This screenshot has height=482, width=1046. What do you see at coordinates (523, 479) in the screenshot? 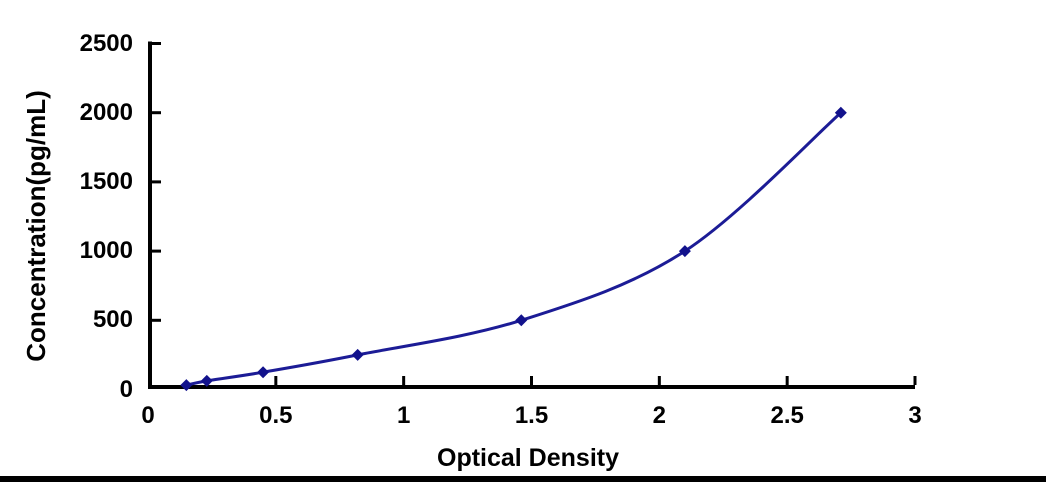
I see `bottom-border-bar` at bounding box center [523, 479].